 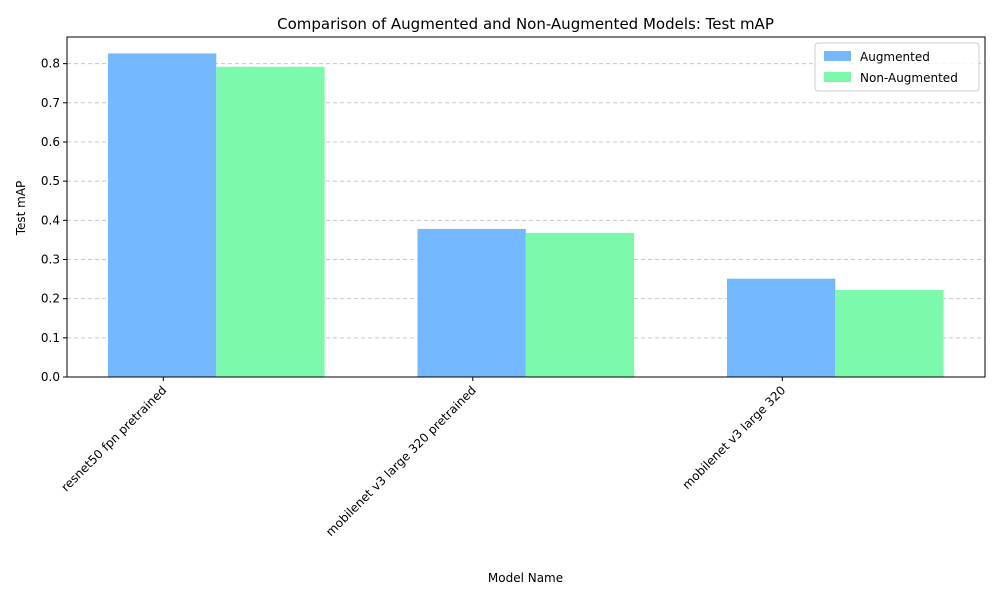 I want to click on y-tick-label: 0.4, so click(x=50, y=220).